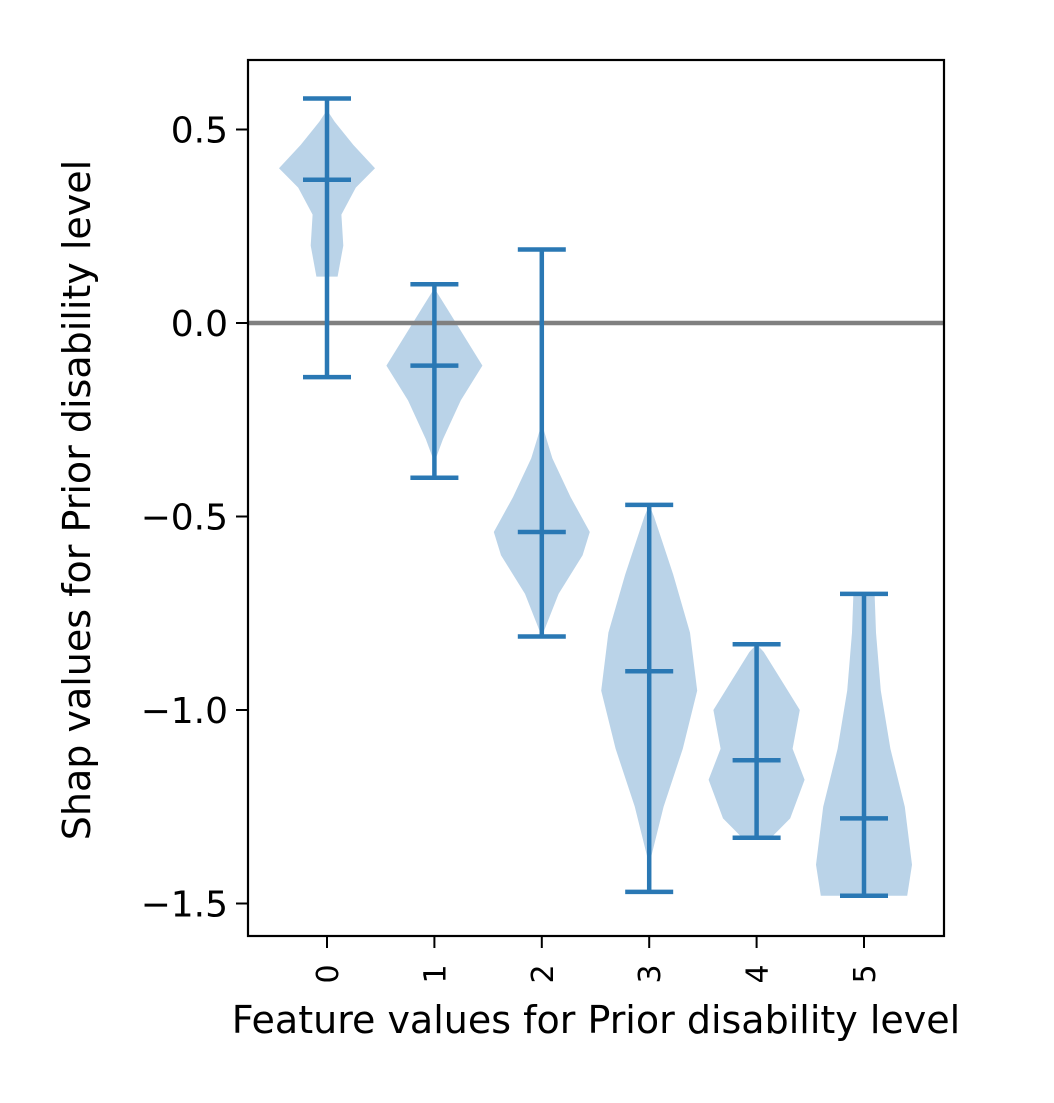  What do you see at coordinates (77, 500) in the screenshot?
I see `y-axis-label: Shap values for Prior disability level` at bounding box center [77, 500].